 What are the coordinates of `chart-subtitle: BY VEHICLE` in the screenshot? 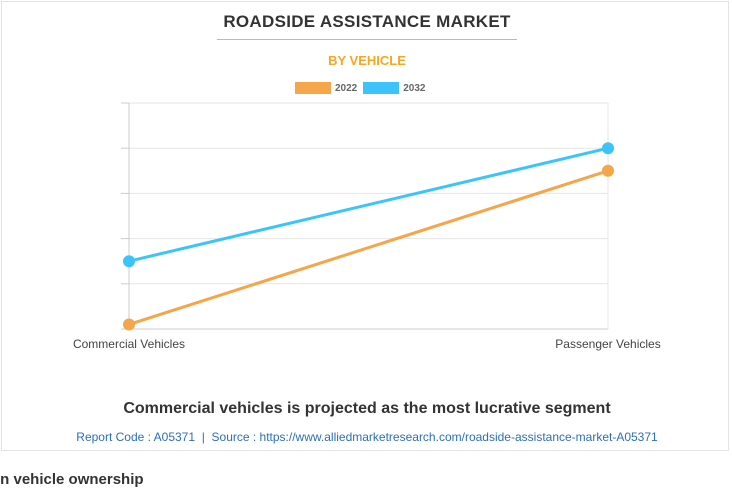 It's located at (367, 60).